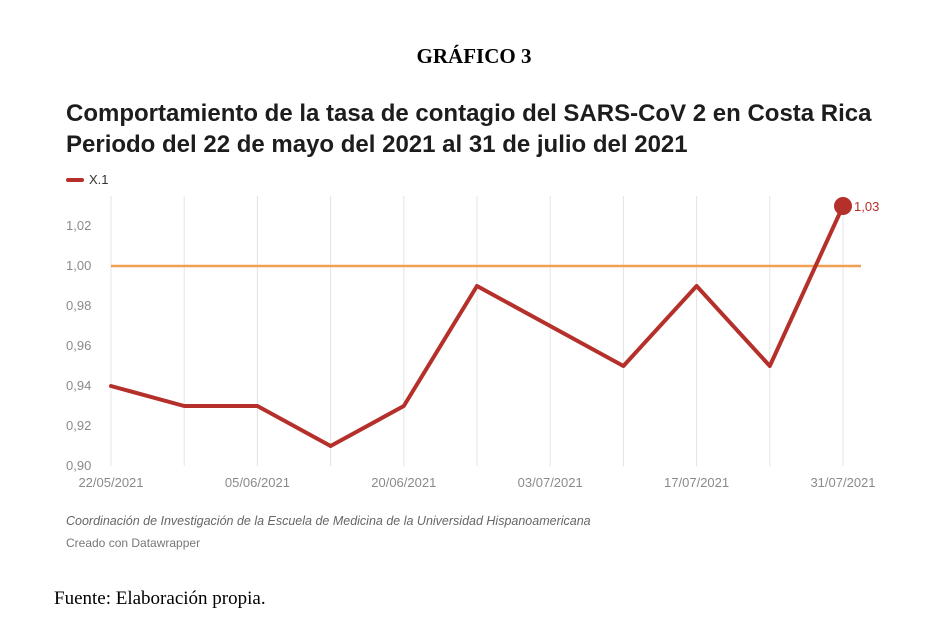  Describe the element at coordinates (75, 179) in the screenshot. I see `legend-swatch` at that location.